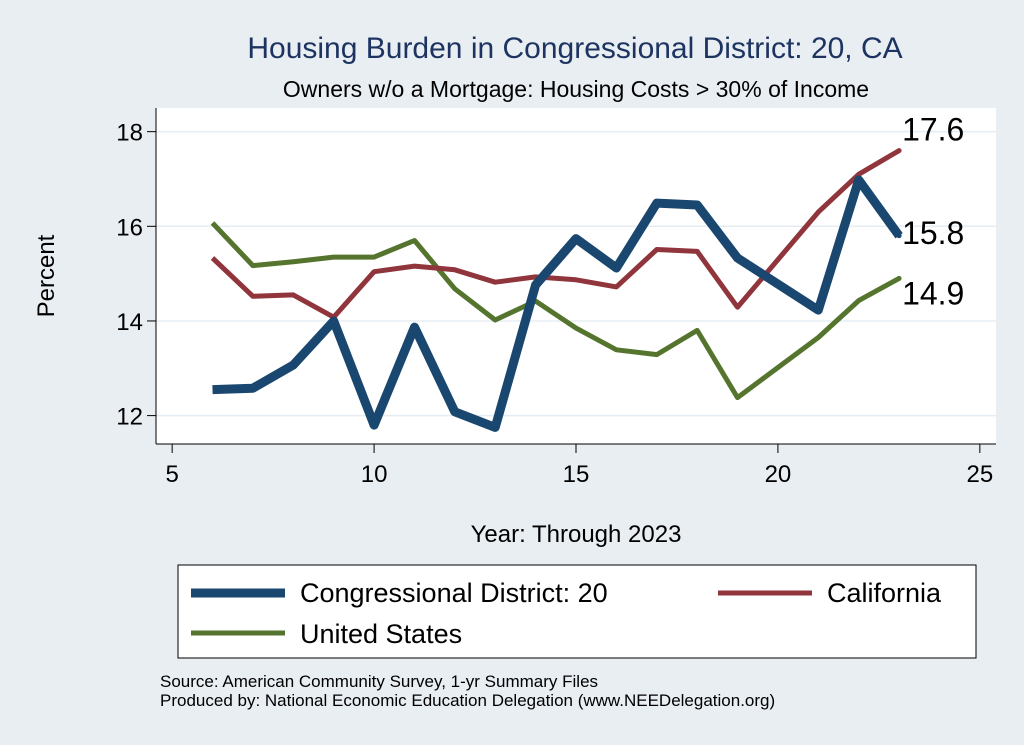  What do you see at coordinates (381, 634) in the screenshot?
I see `legend-label-united-states: United States` at bounding box center [381, 634].